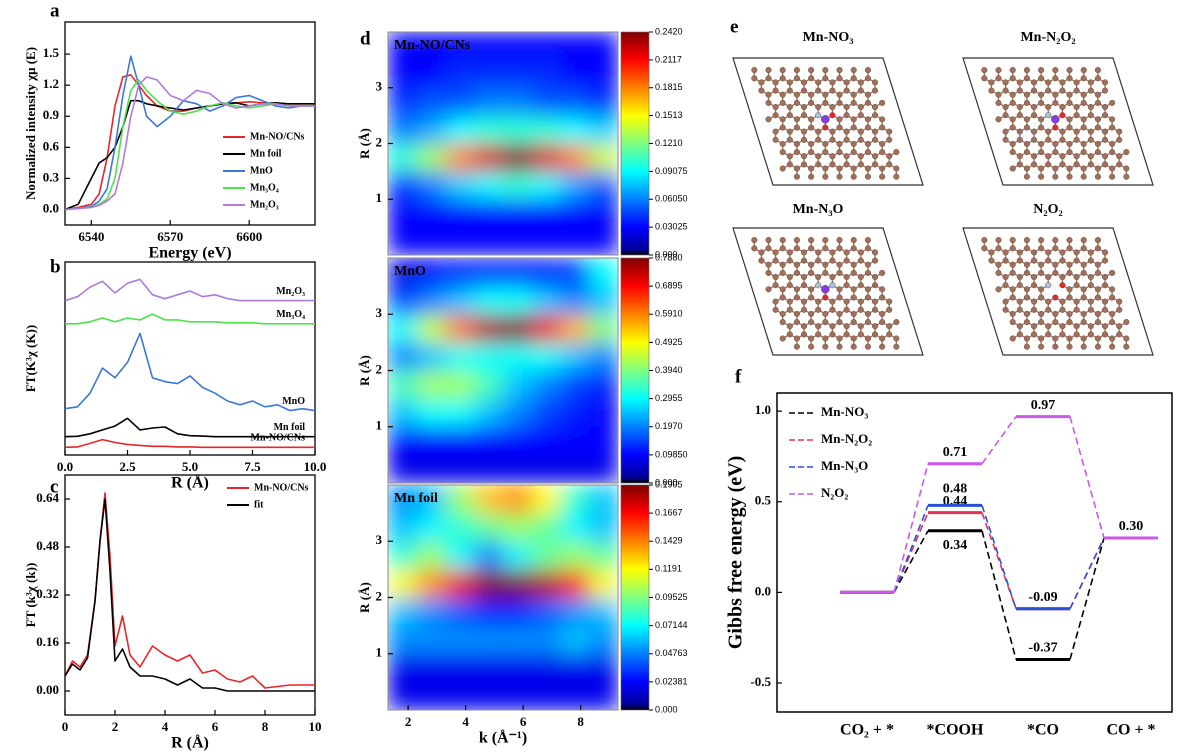  Describe the element at coordinates (379, 425) in the screenshot. I see `y-tick-label: 1` at that location.